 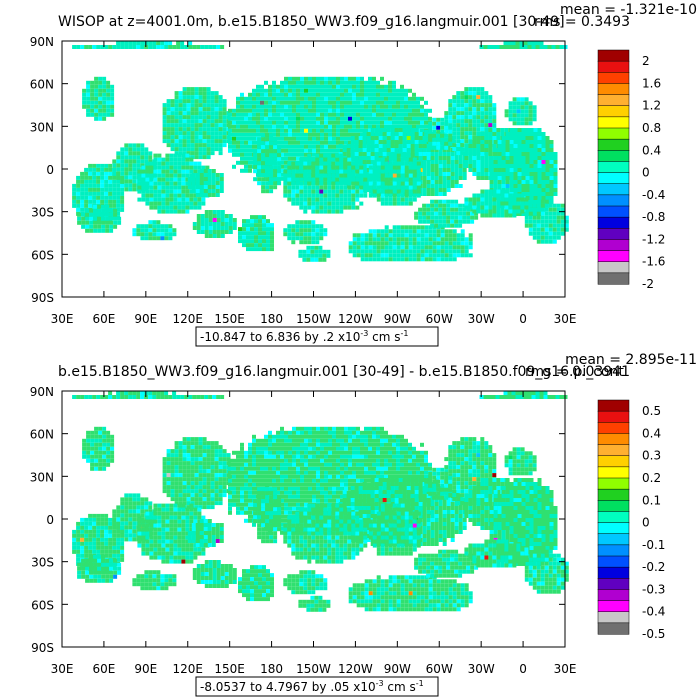 What do you see at coordinates (577, 372) in the screenshot?
I see `rms-stat: rms = 0.03941` at bounding box center [577, 372].